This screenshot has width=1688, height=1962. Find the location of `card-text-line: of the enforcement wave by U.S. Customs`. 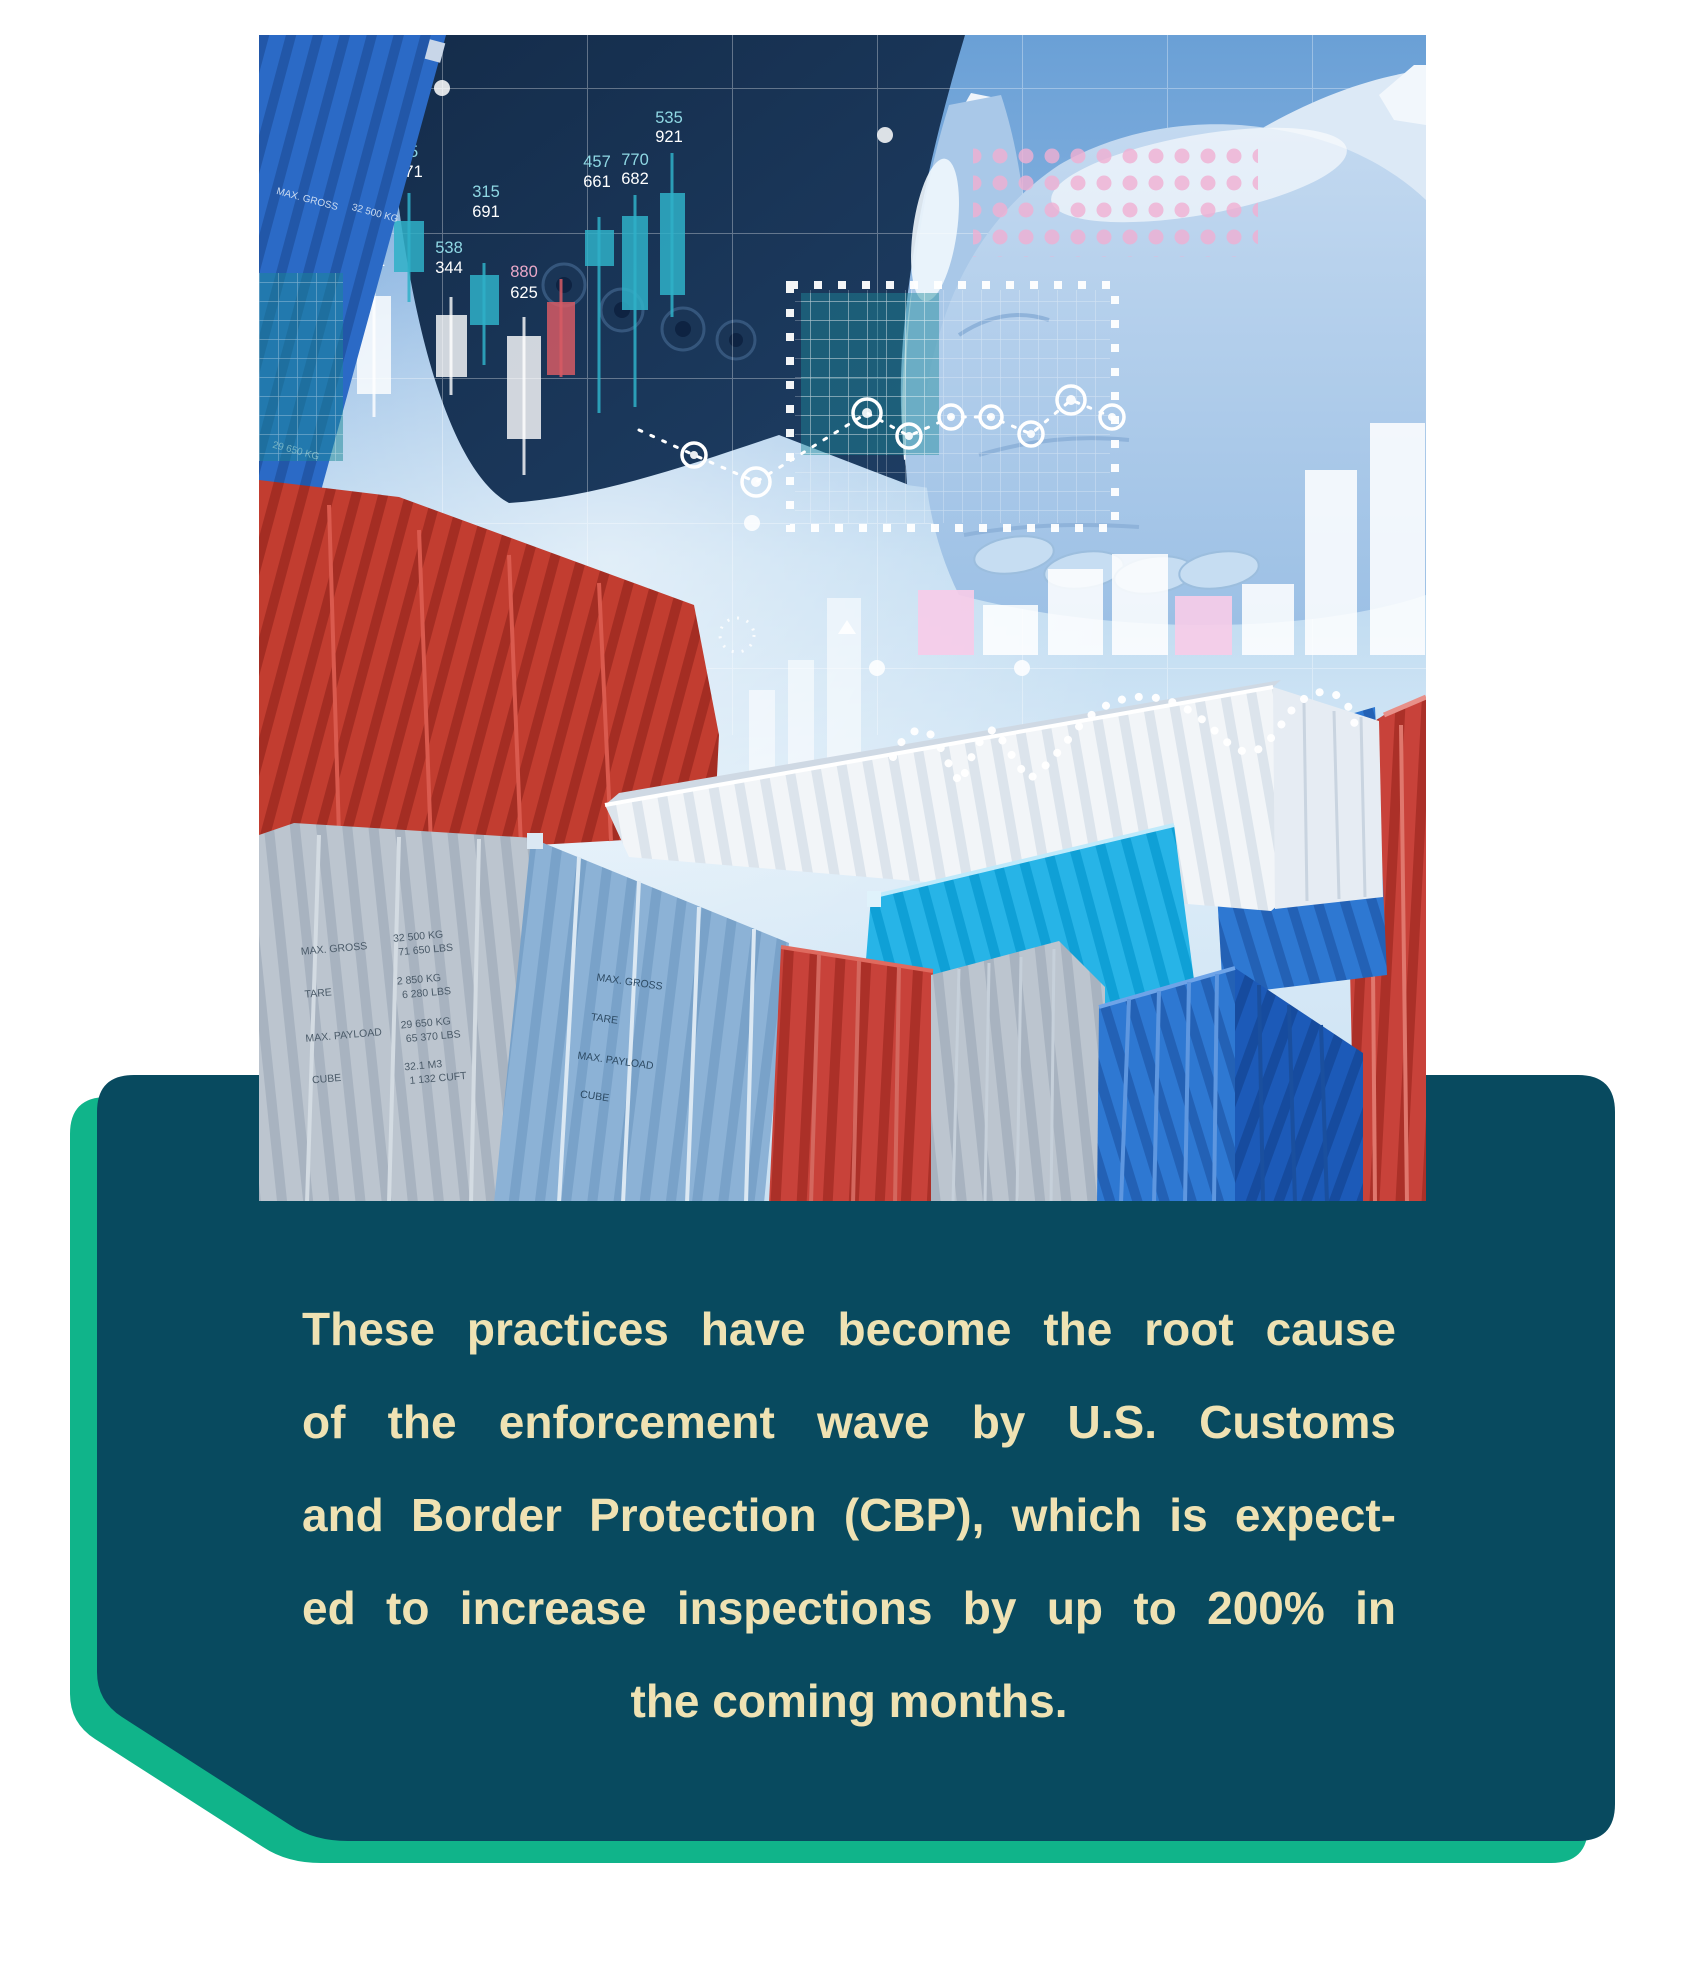

card-text-line: of the enforcement wave by U.S. Customs is located at coordinates (849, 1422).